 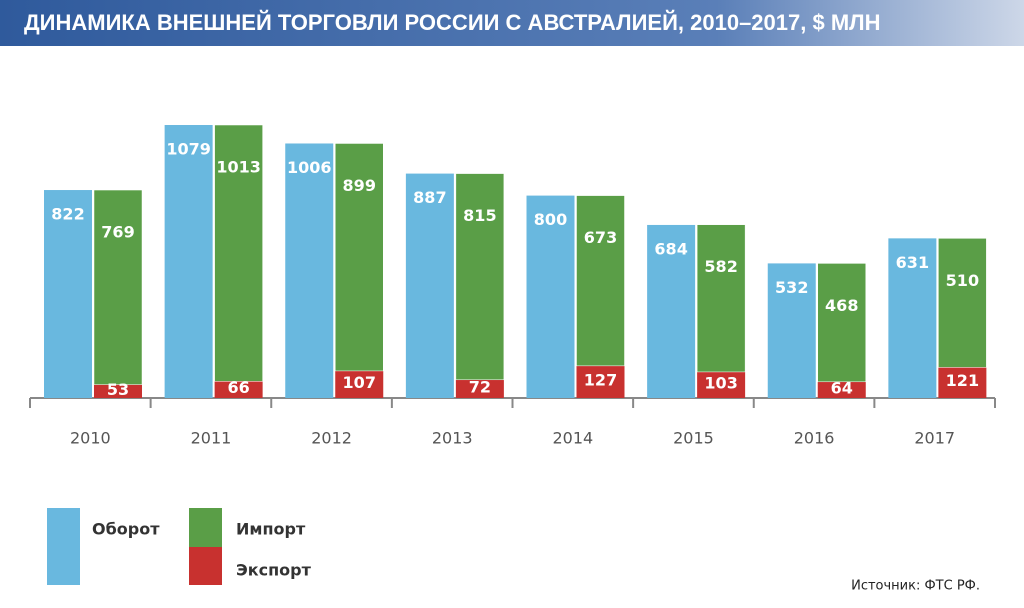 What do you see at coordinates (934, 438) in the screenshot?
I see `x-tick-label: 2017` at bounding box center [934, 438].